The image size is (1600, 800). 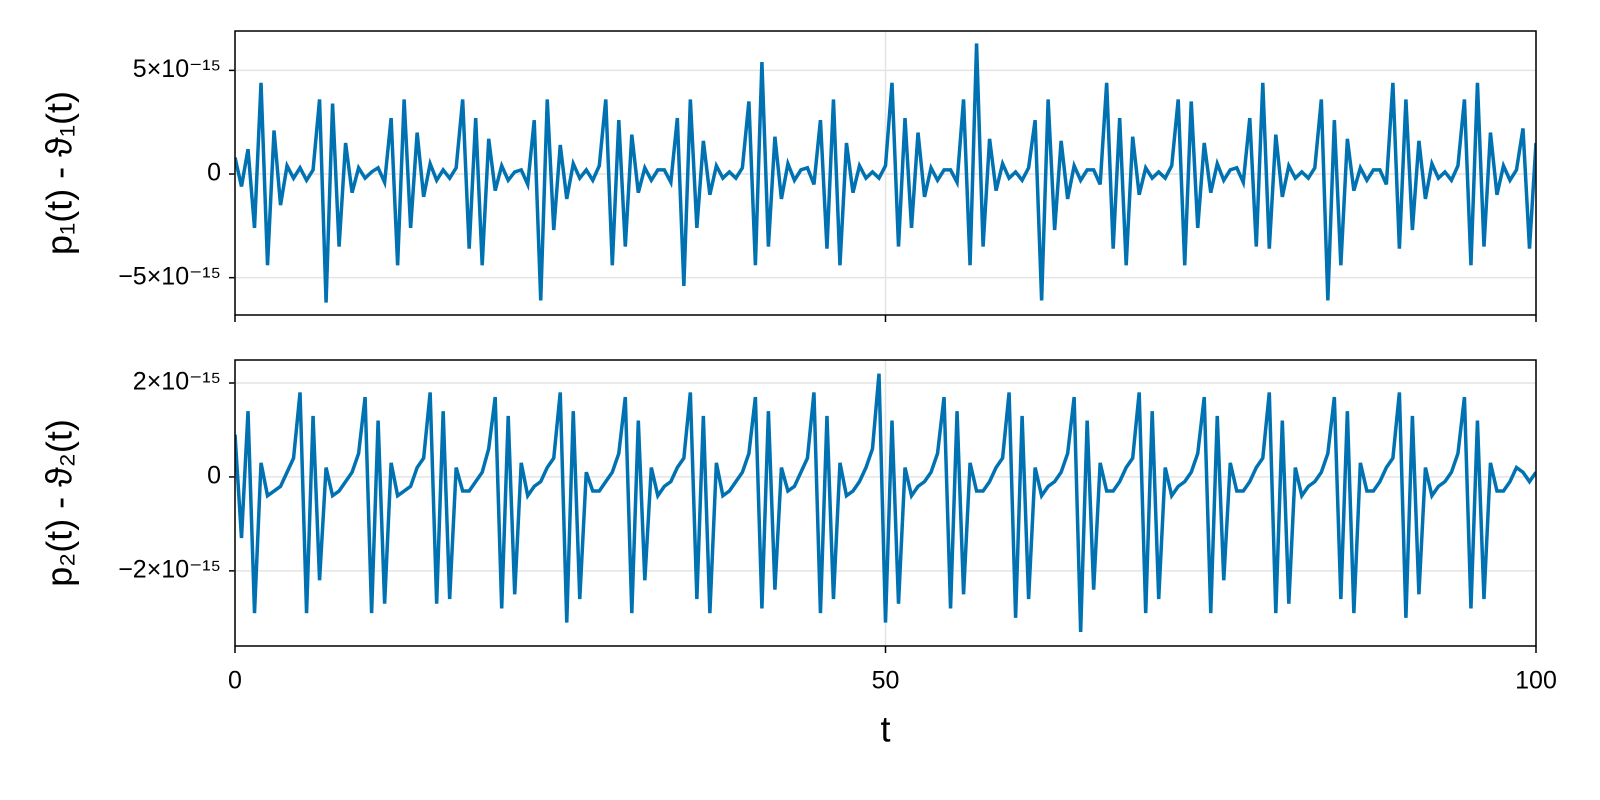 What do you see at coordinates (169, 276) in the screenshot?
I see `y-tick-label: −5×10⁻¹⁵` at bounding box center [169, 276].